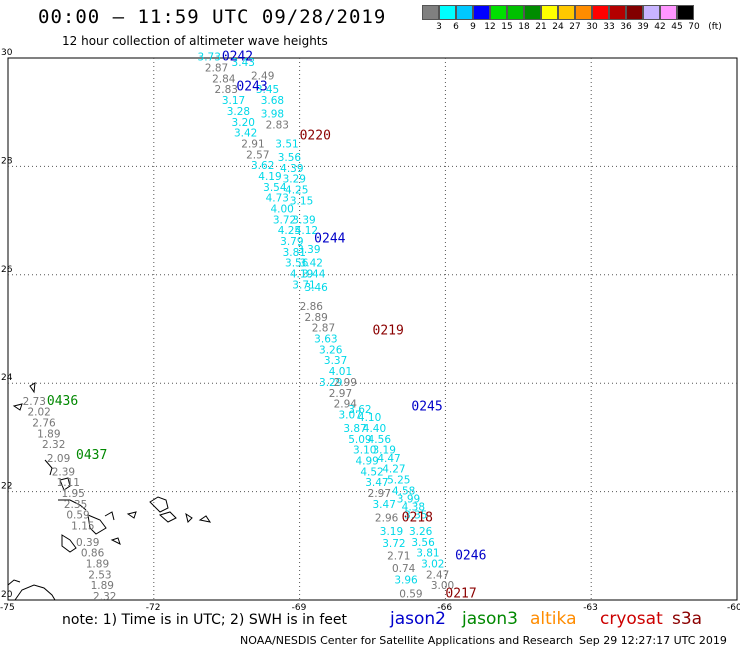 This screenshot has width=740, height=650. Describe the element at coordinates (243, 63) in the screenshot. I see `swh-value: 3.43` at that location.